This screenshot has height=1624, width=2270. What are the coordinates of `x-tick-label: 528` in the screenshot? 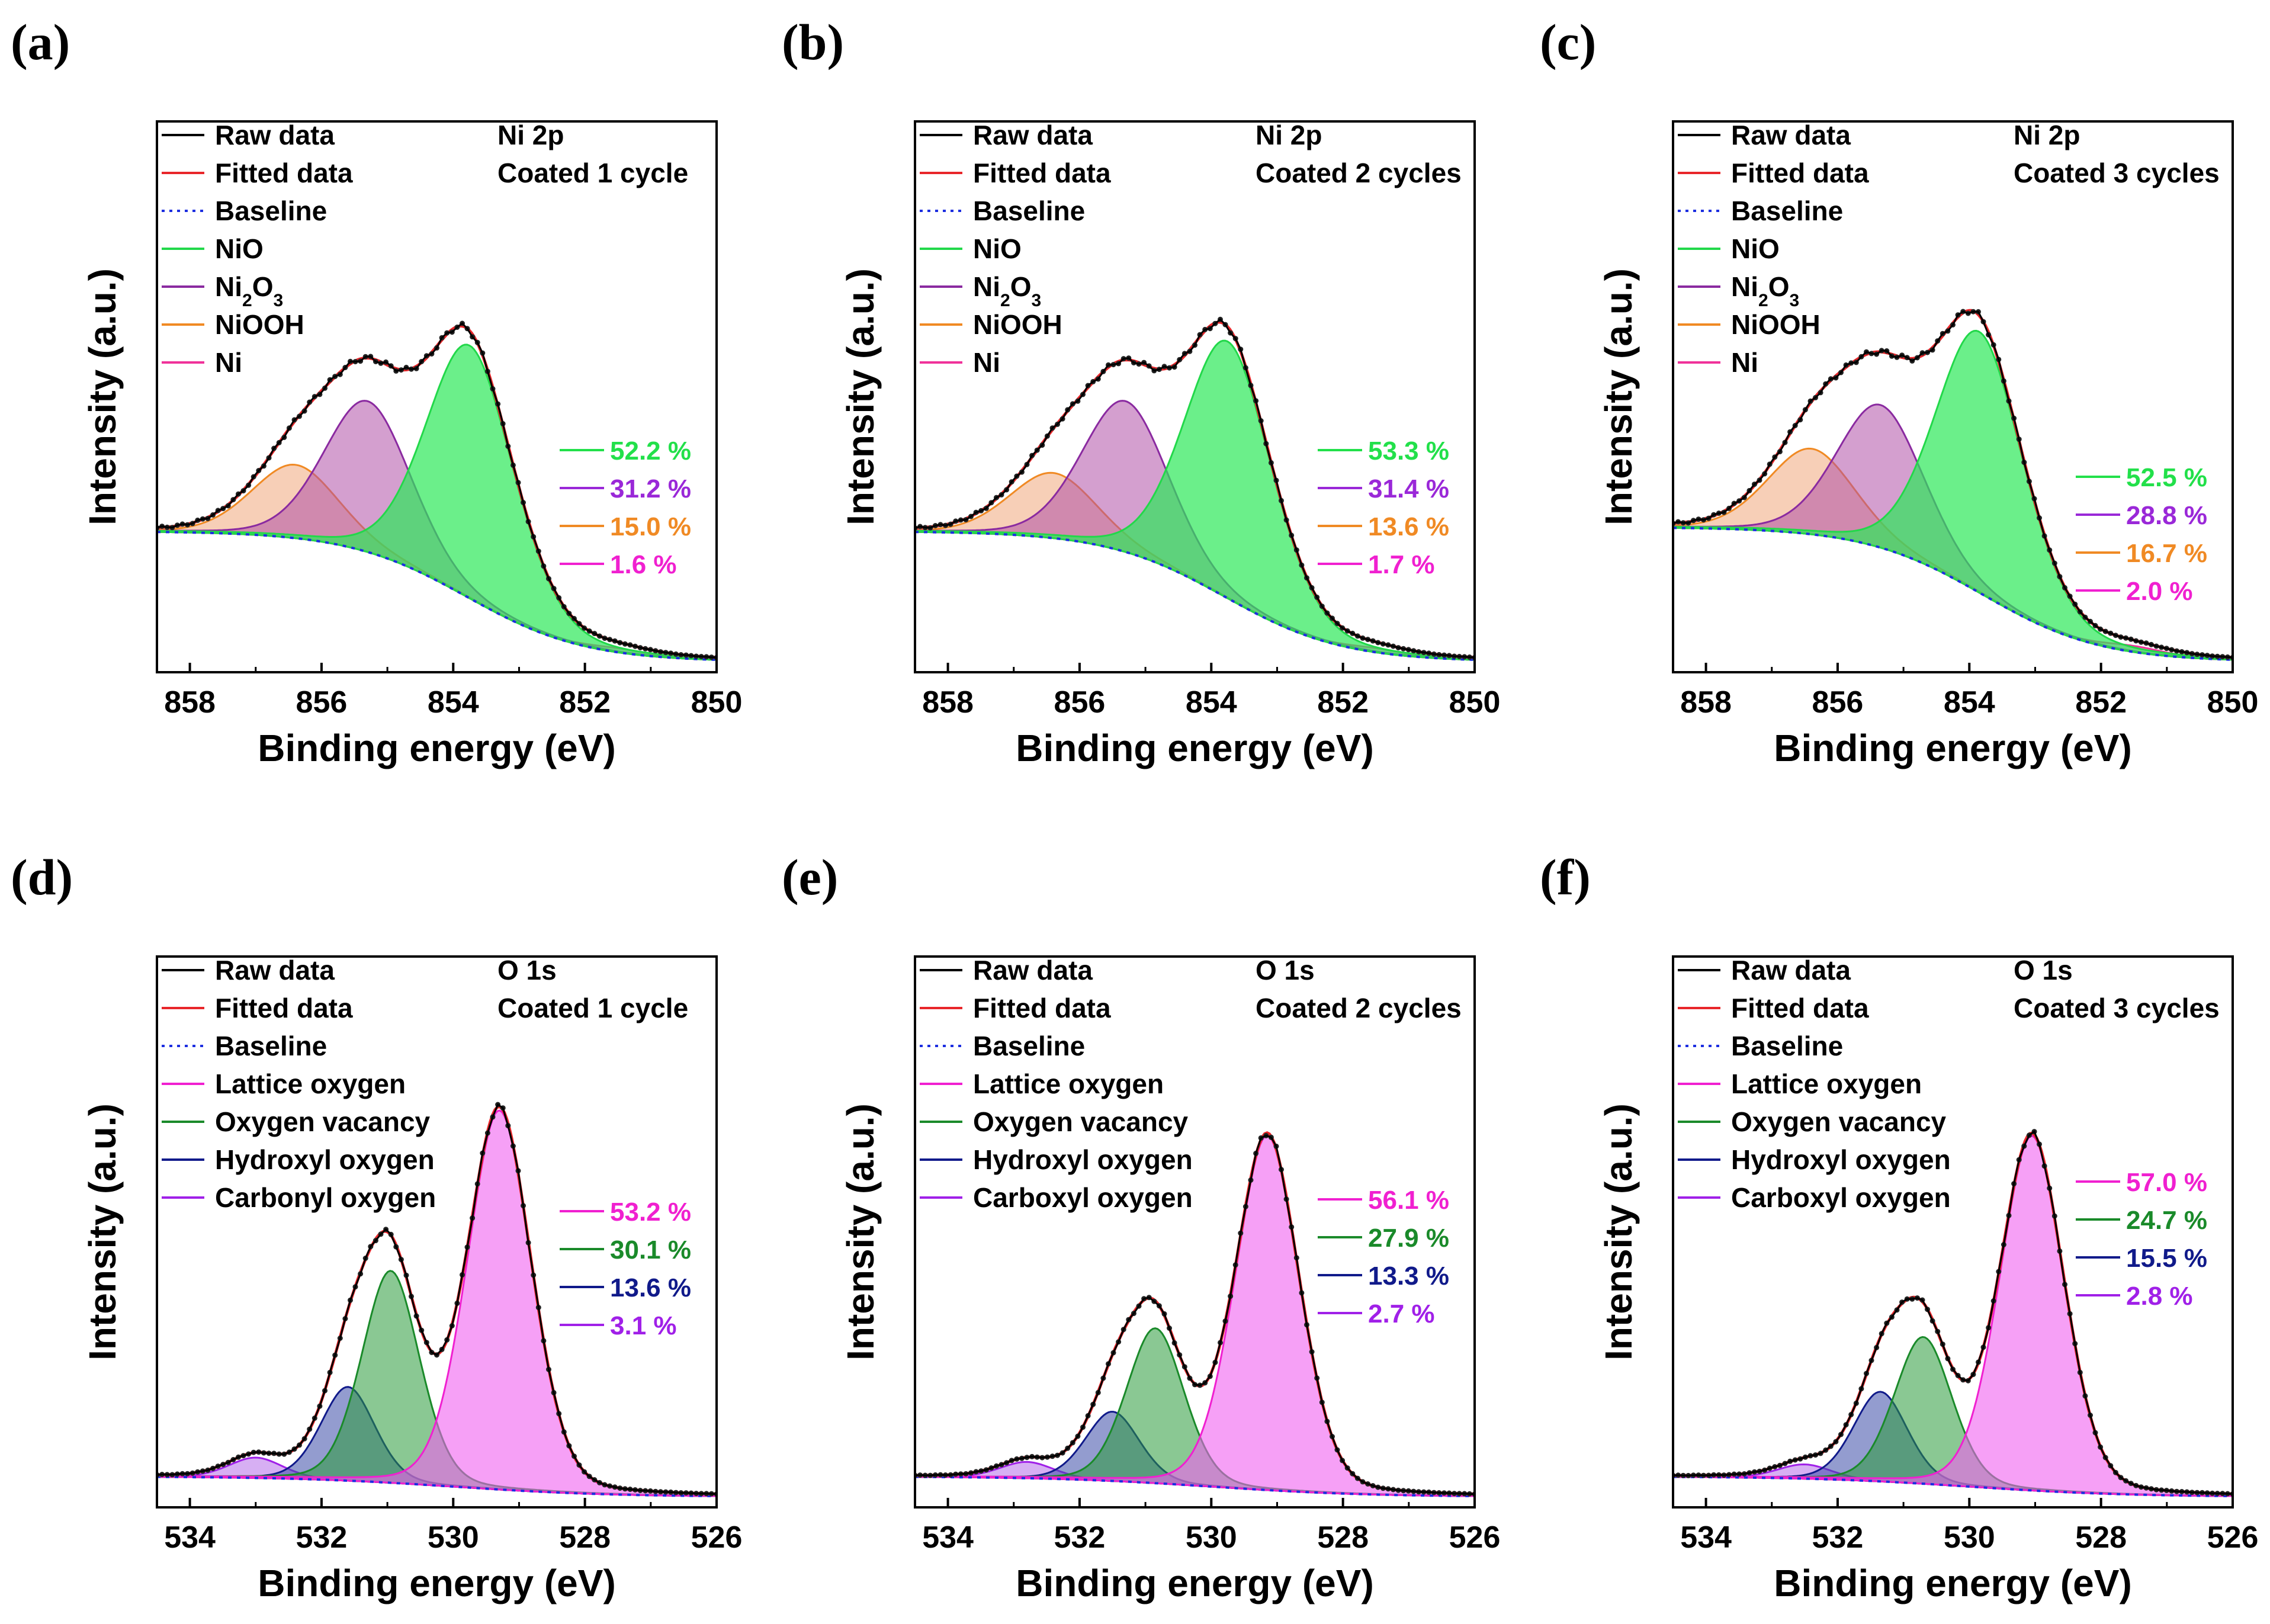 It's located at (1343, 1537).